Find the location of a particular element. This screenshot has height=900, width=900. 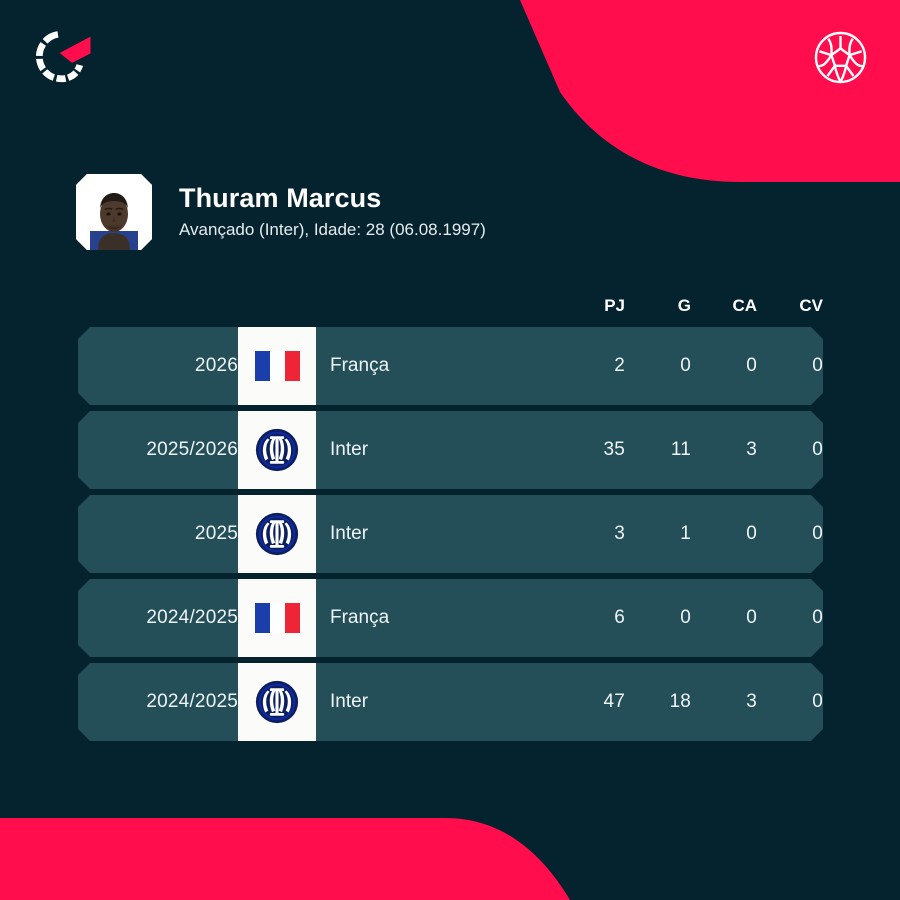

cell-pj: 3 is located at coordinates (619, 533).